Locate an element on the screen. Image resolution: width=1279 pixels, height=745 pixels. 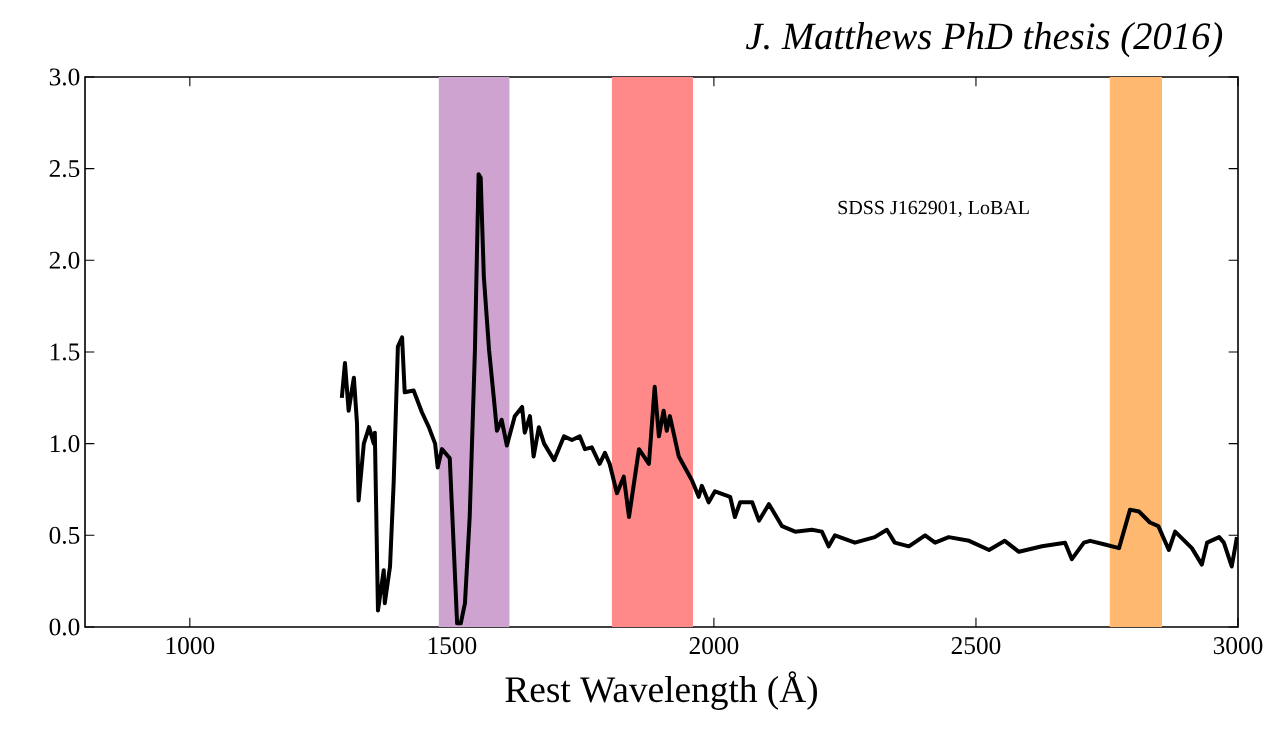
x-tick-label: 1000 is located at coordinates (190, 646).